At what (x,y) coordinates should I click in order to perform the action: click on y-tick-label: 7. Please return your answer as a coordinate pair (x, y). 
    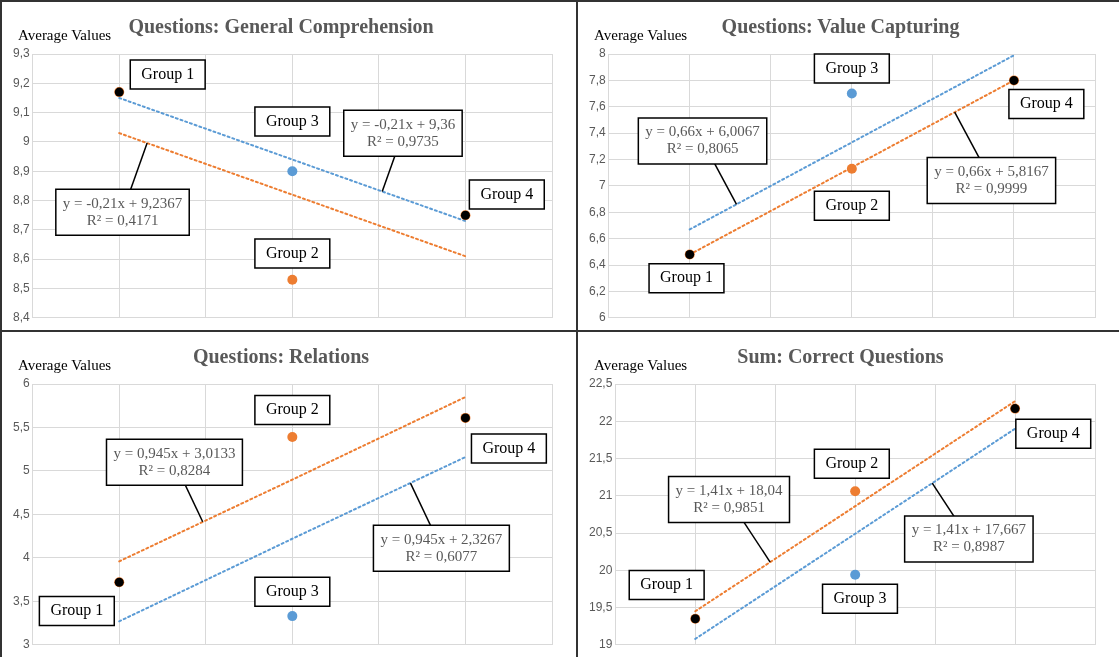
    Looking at the image, I should click on (602, 185).